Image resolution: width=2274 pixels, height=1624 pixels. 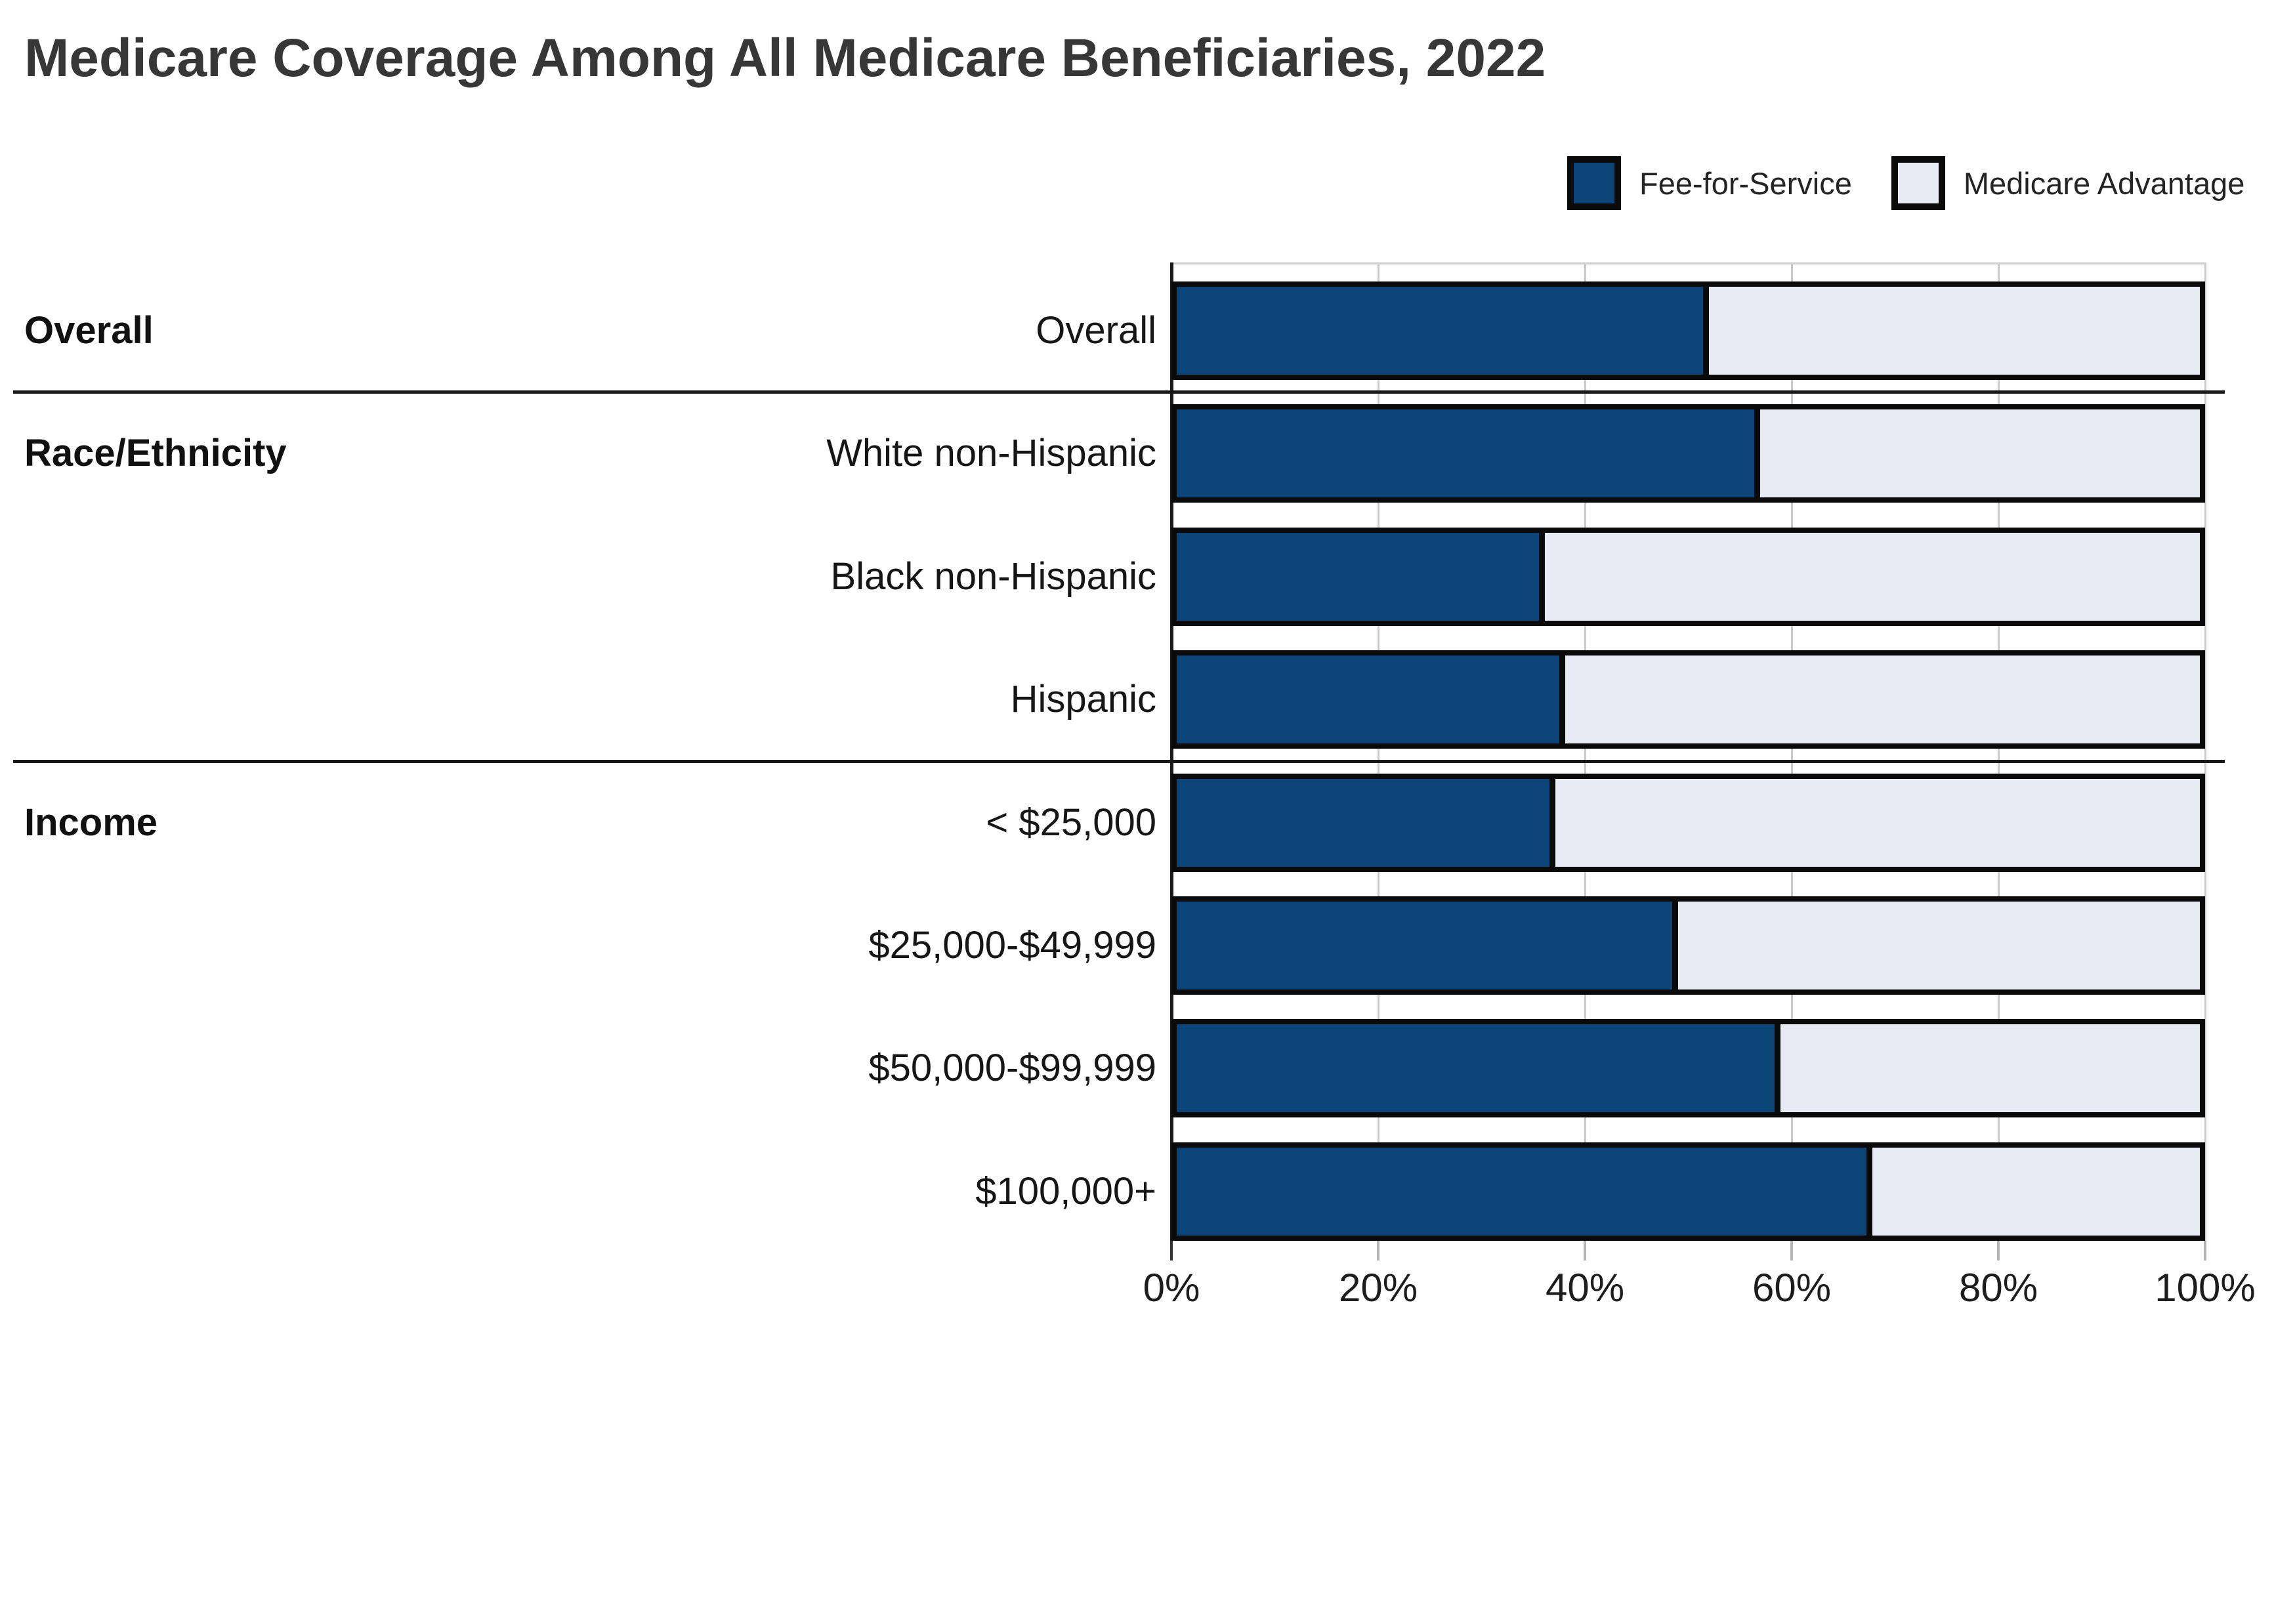 I want to click on bar-category-label: < $25,000, so click(x=1071, y=823).